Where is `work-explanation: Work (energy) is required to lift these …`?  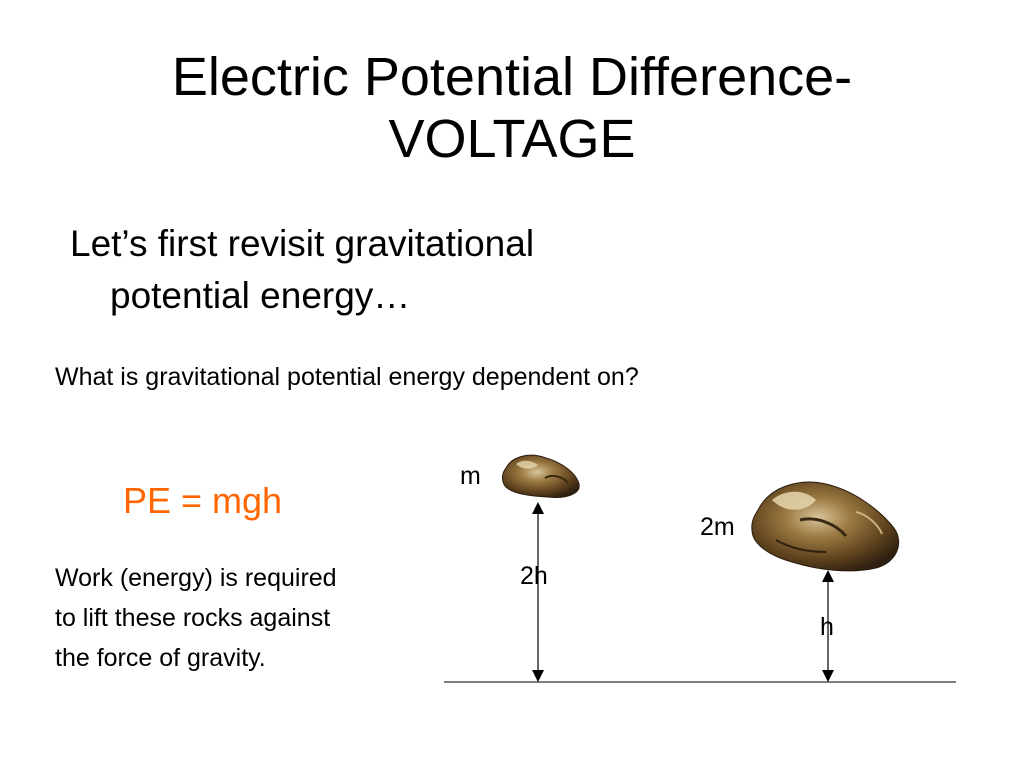
work-explanation: Work (energy) is required to lift these … is located at coordinates (196, 618).